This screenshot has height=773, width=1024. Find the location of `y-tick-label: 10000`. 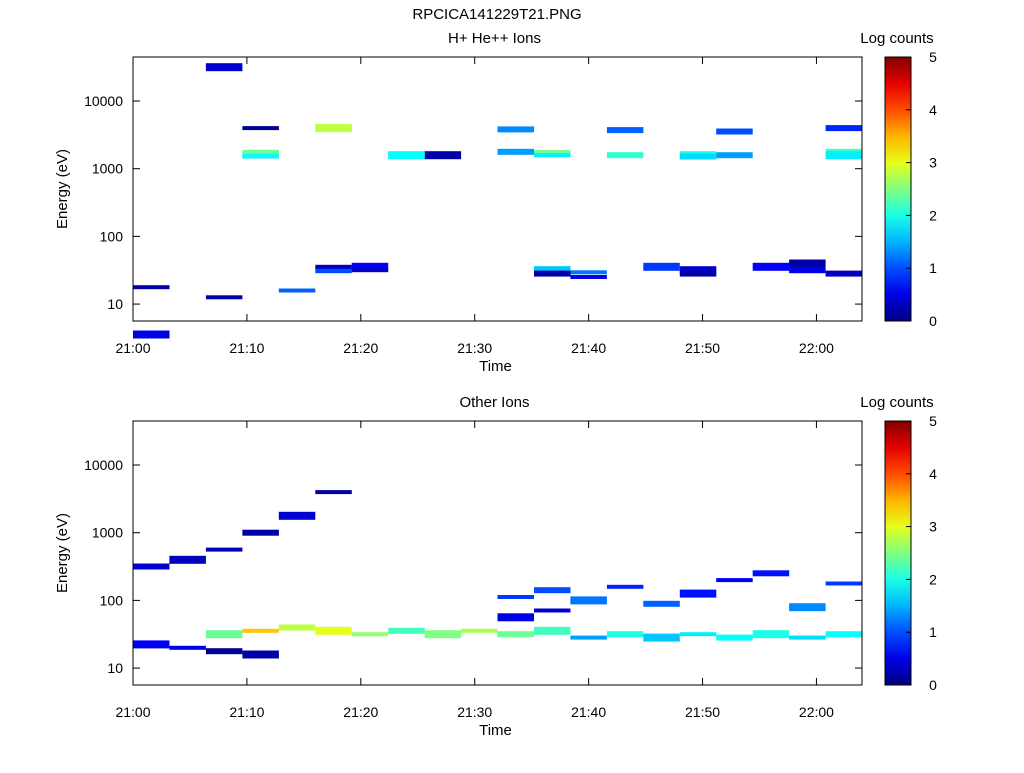

y-tick-label: 10000 is located at coordinates (103, 465).